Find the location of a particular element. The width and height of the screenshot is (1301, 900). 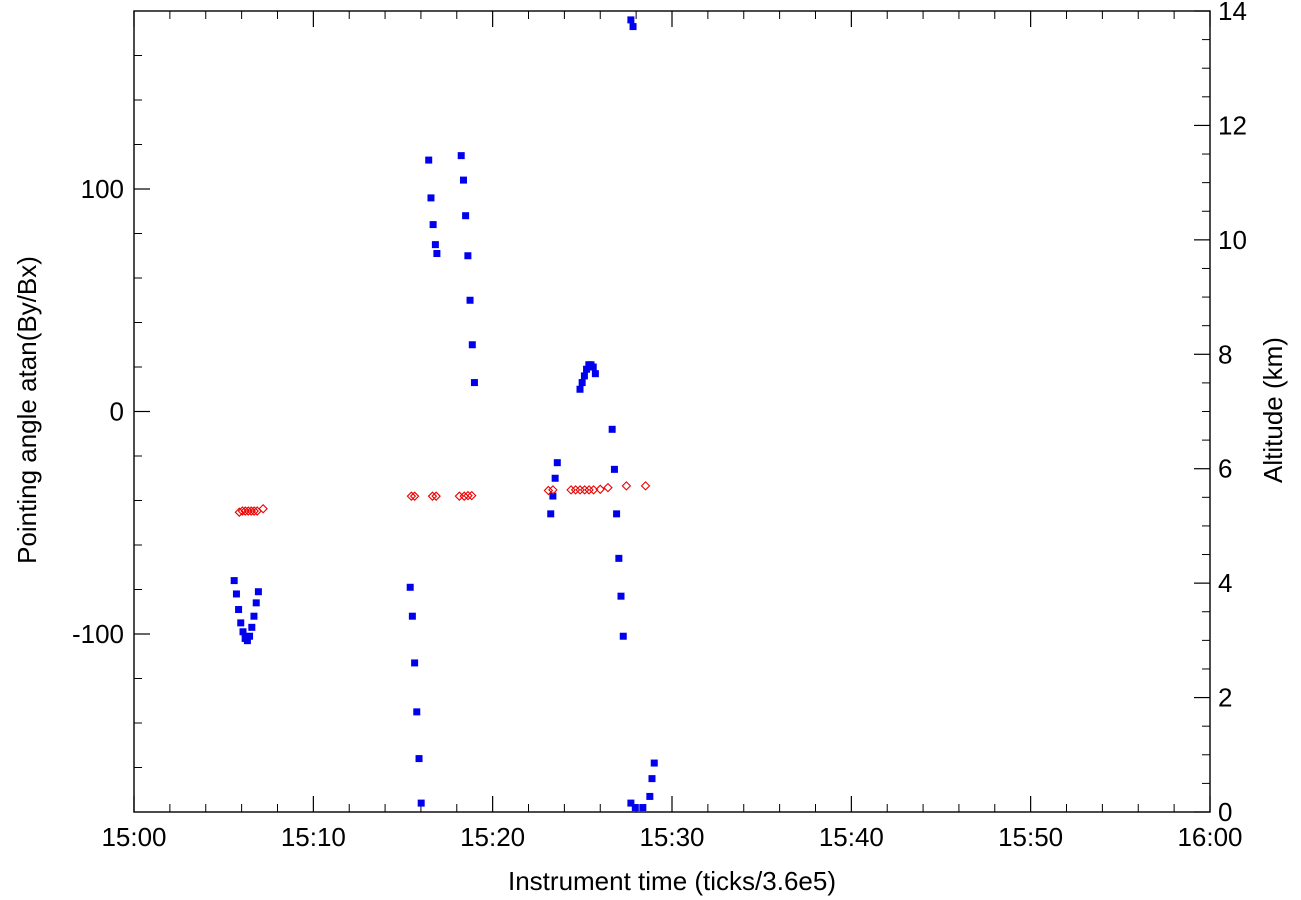

x-tick-label: 15:30 is located at coordinates (671, 837).